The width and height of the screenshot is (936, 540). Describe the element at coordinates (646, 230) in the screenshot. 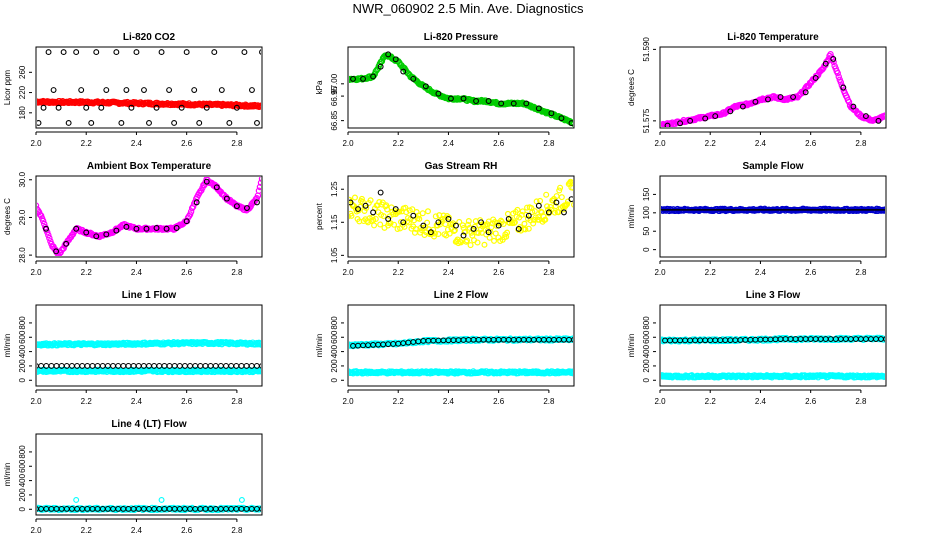

I see `y-tick-label: 50` at that location.